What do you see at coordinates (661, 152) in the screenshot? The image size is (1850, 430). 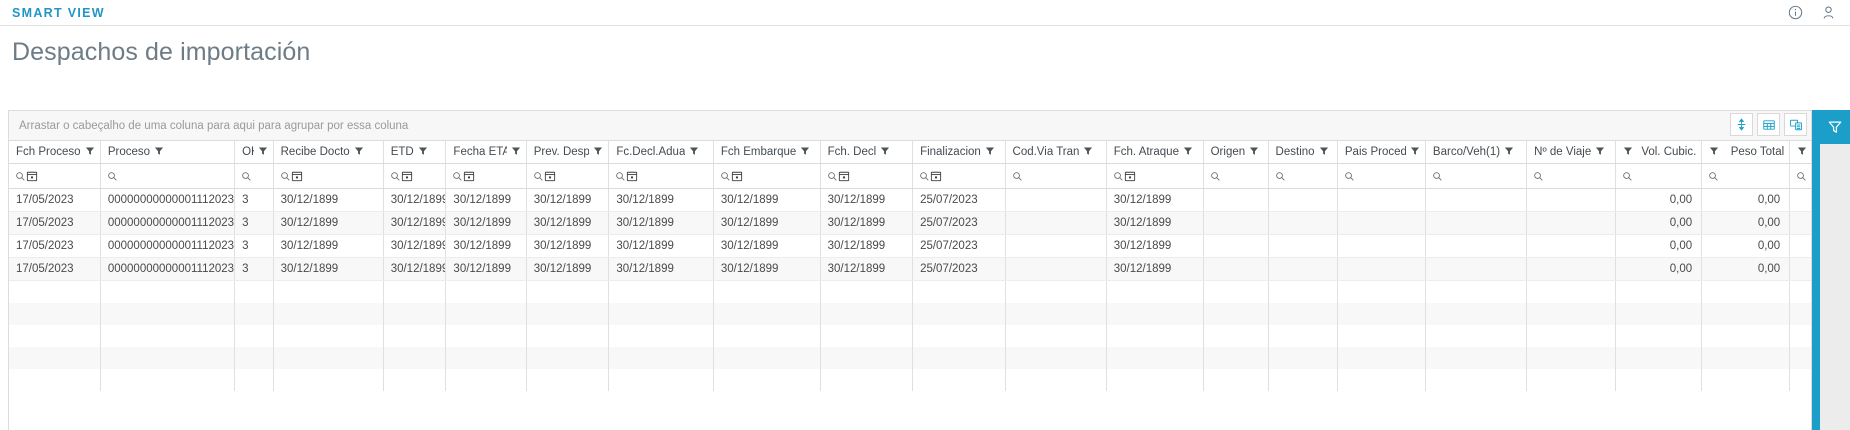 I see `column-header-fc-decl-adua: Fc.Decl.Adua` at bounding box center [661, 152].